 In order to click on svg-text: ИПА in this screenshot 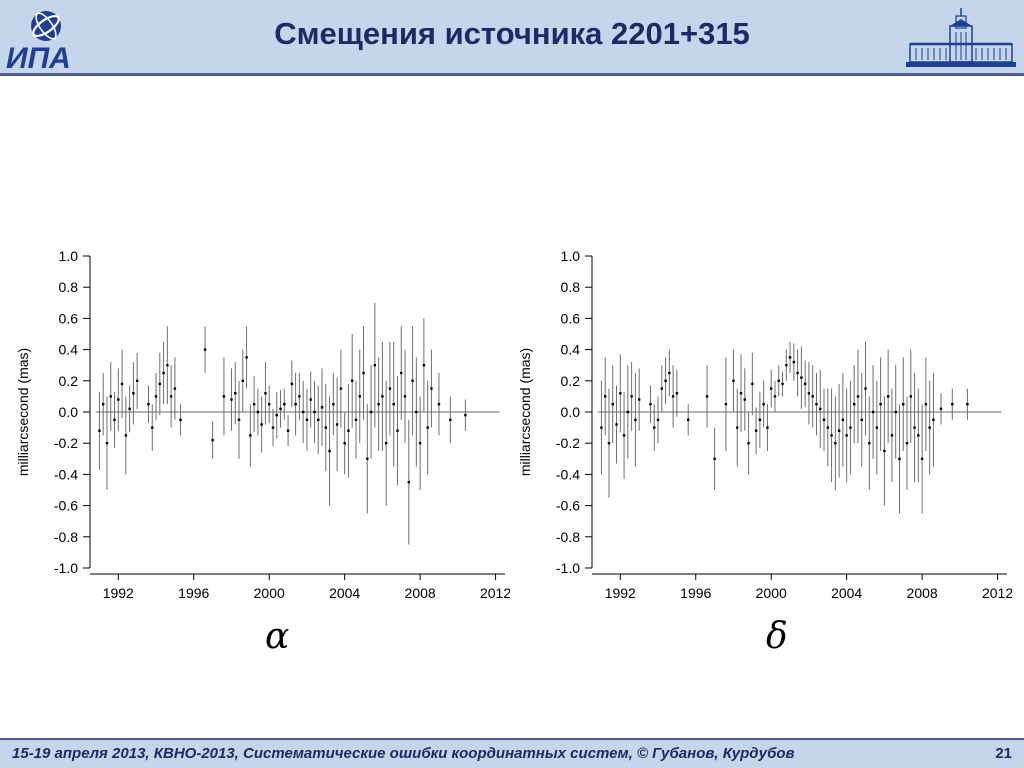, I will do `click(38, 56)`.